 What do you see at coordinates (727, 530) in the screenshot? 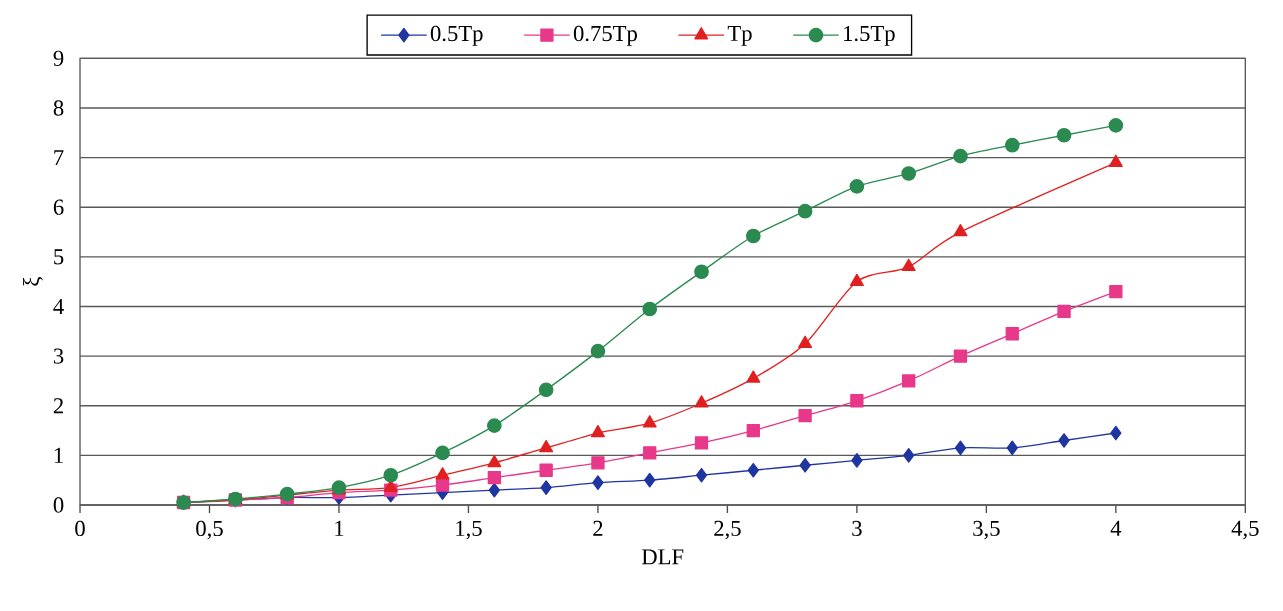
I see `x-tick-label: 2,5` at bounding box center [727, 530].